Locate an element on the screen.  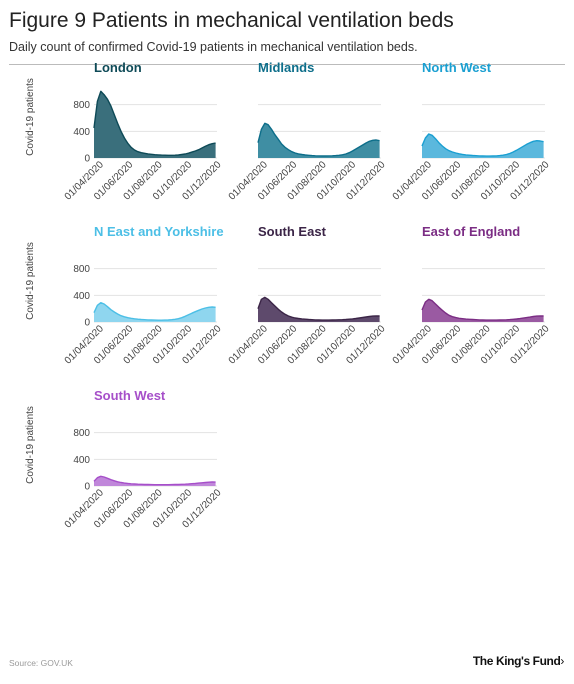
series-line-n-east-and-yorkshire is located at coordinates (154, 311).